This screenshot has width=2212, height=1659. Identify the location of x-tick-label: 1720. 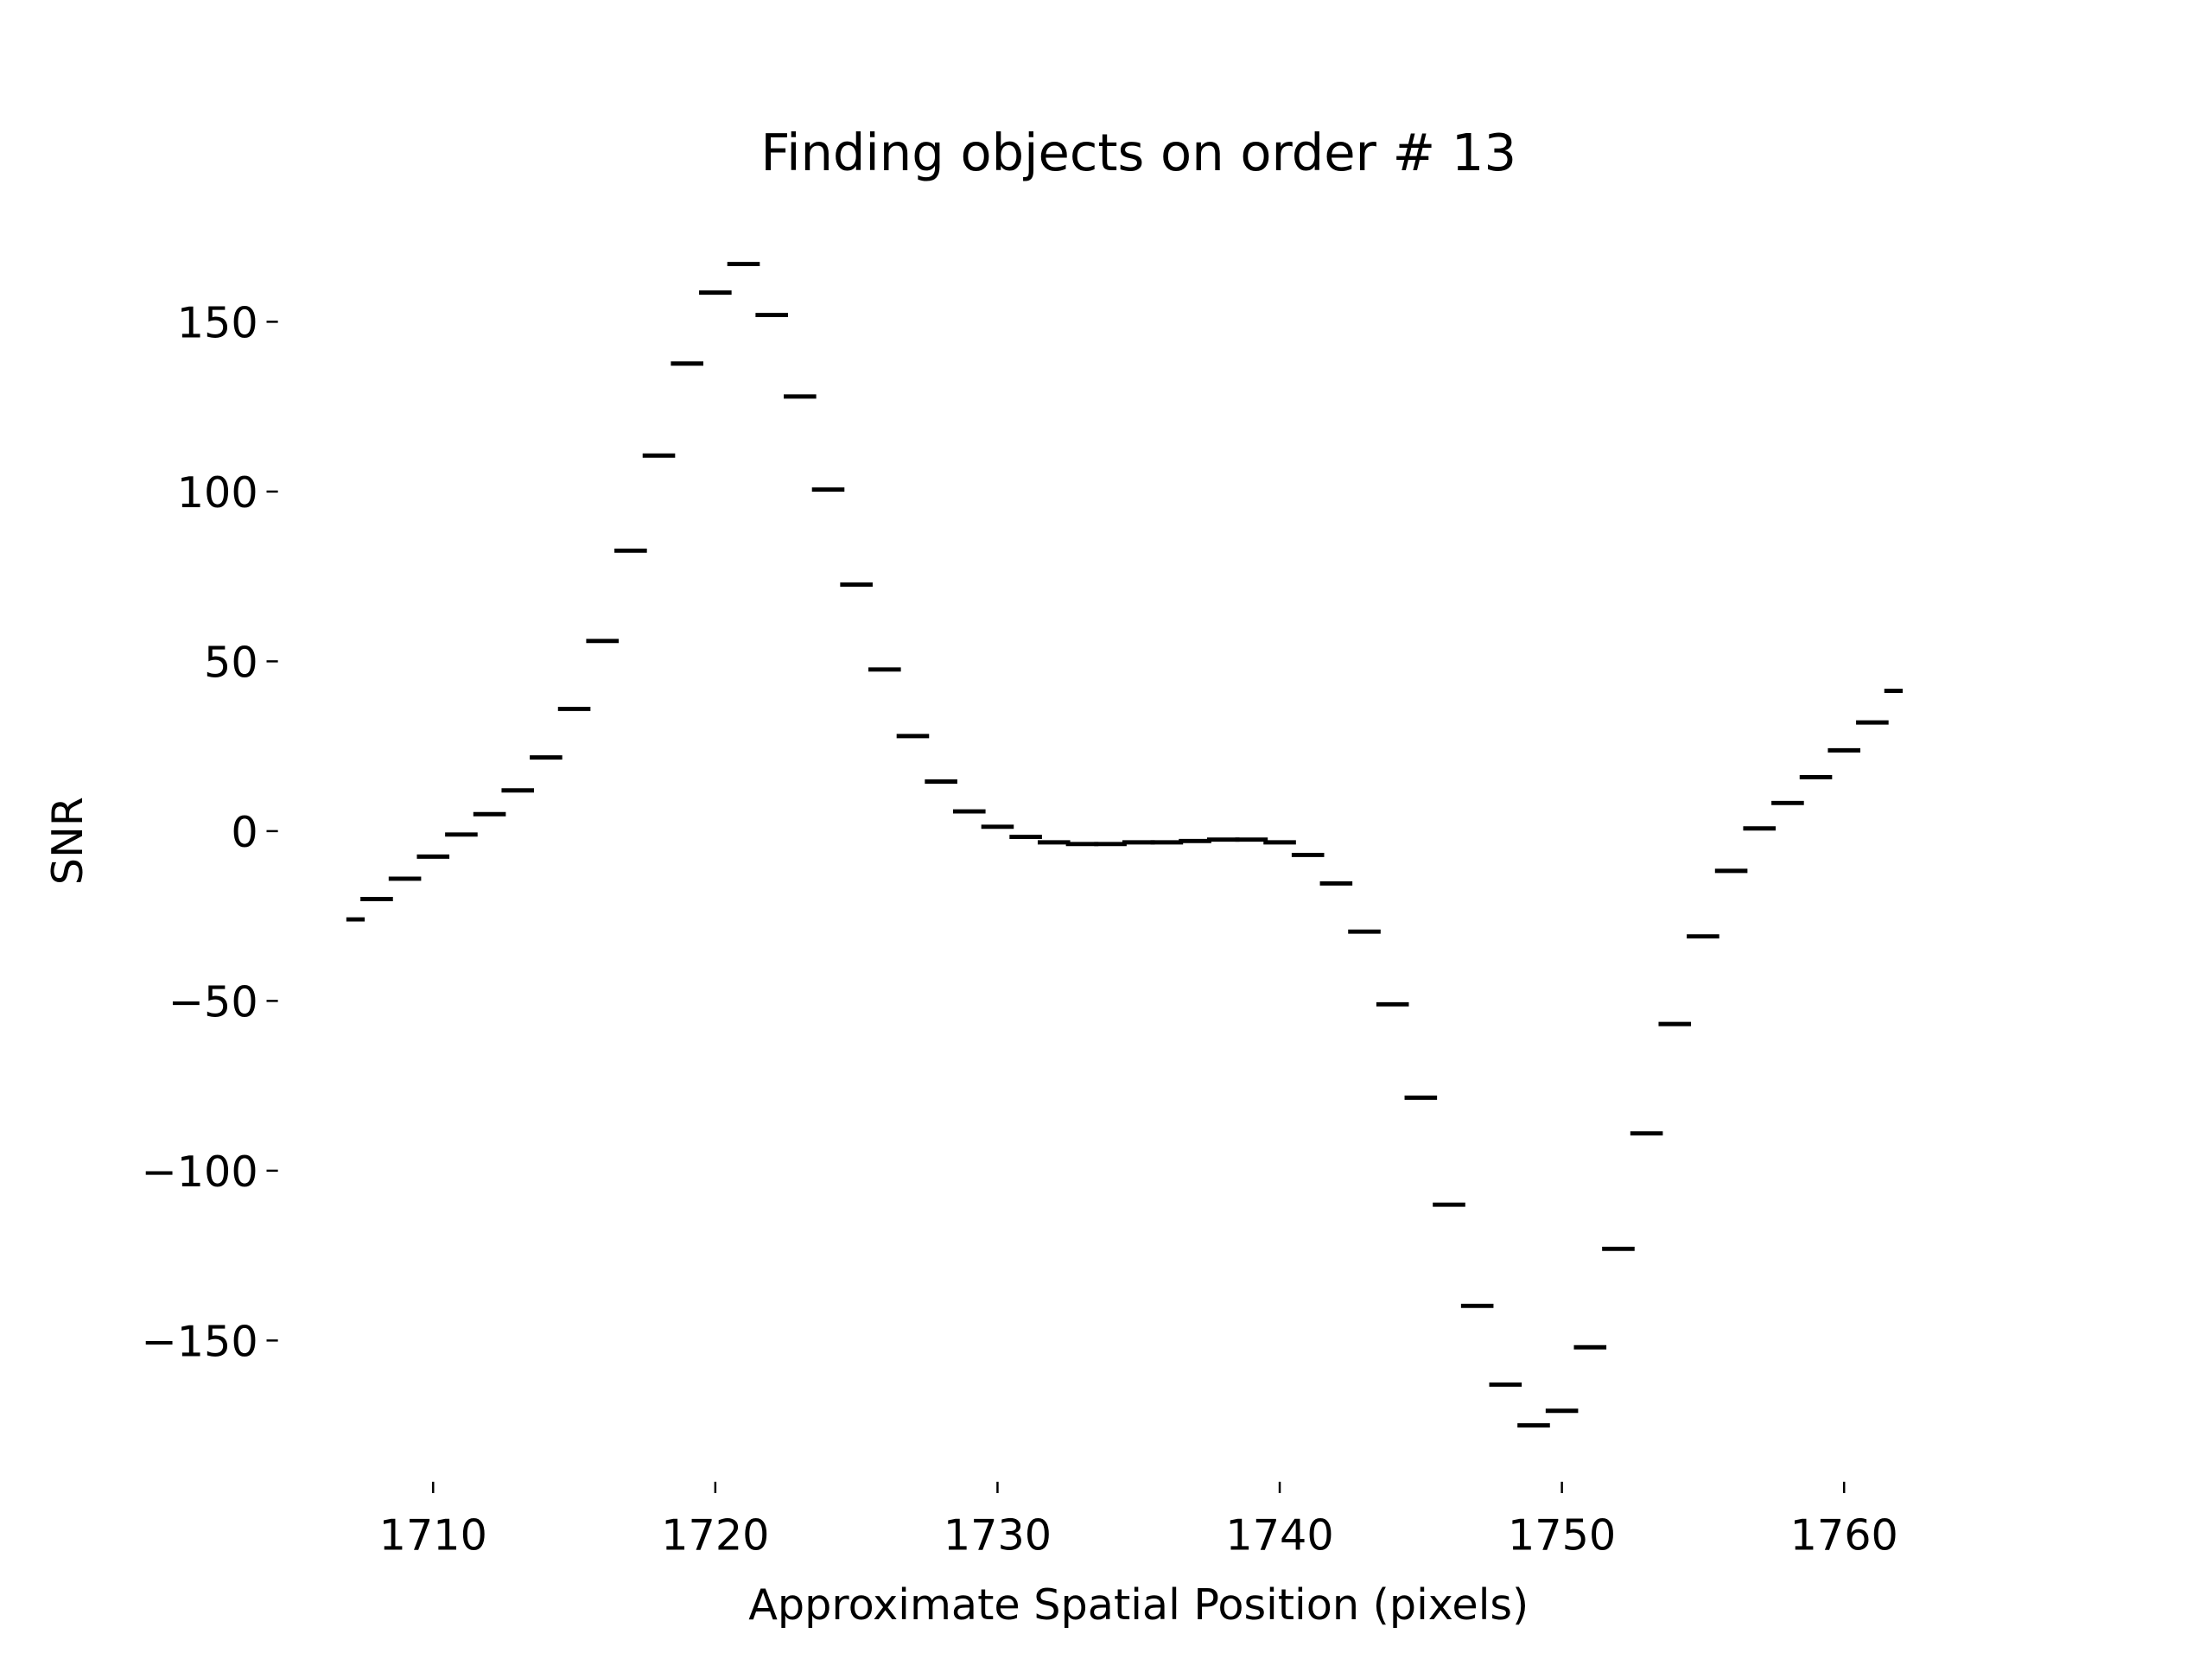
(715, 1535).